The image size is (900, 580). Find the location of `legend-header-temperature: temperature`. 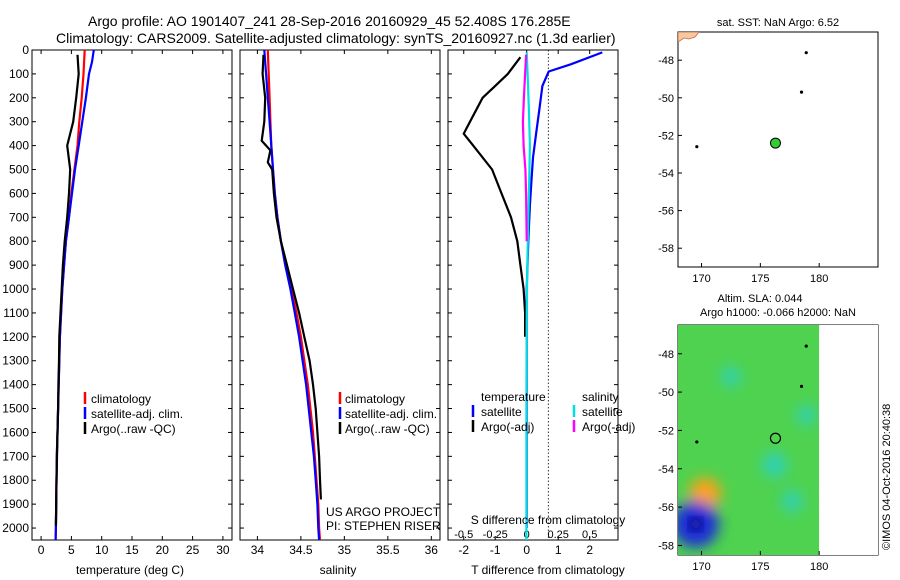

legend-header-temperature: temperature is located at coordinates (513, 397).